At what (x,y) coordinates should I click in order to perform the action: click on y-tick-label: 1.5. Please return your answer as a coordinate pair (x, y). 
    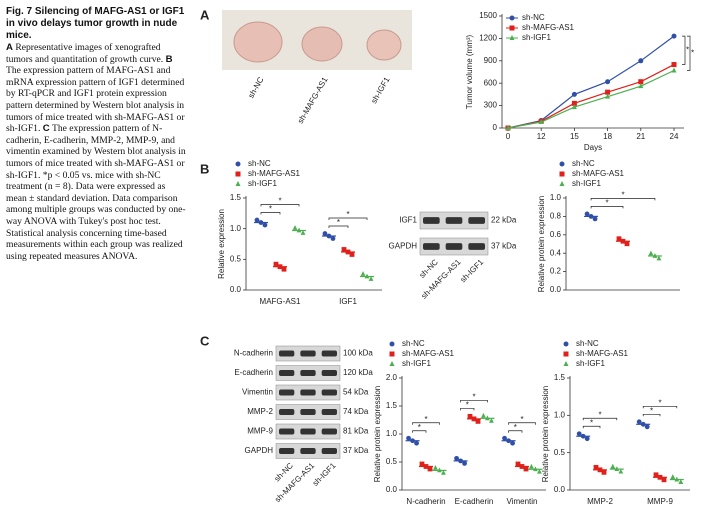
    Looking at the image, I should click on (392, 405).